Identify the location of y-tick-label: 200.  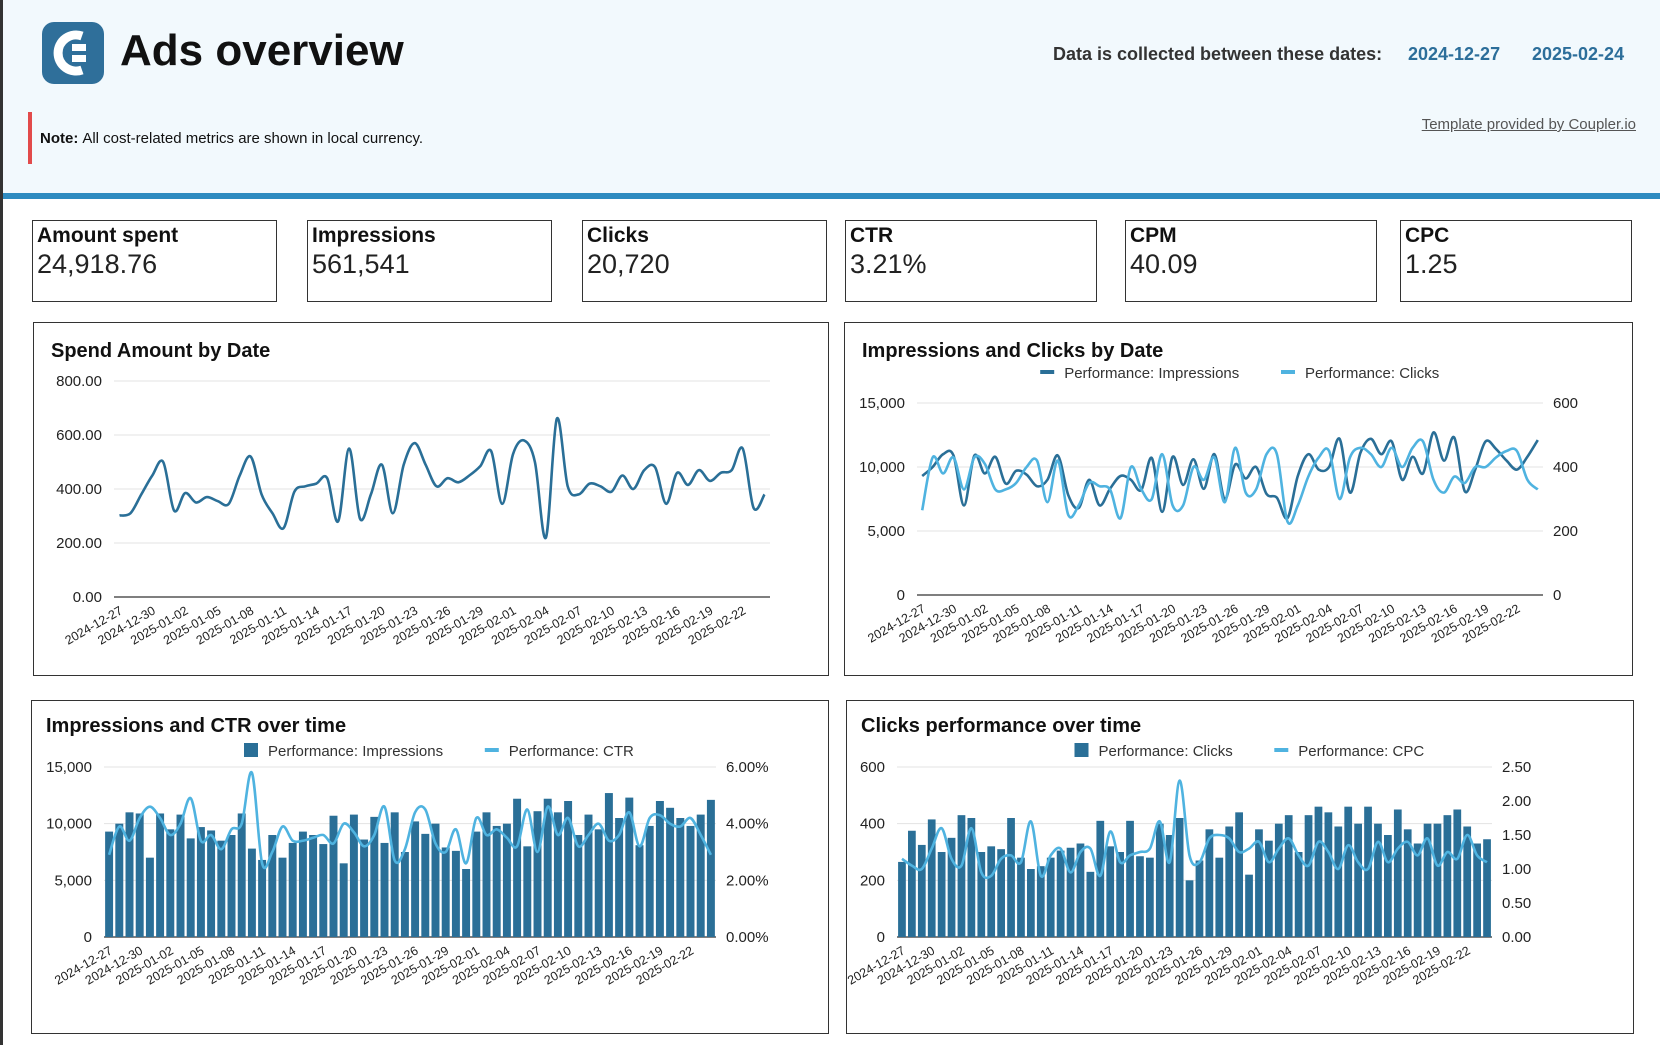
(872, 880).